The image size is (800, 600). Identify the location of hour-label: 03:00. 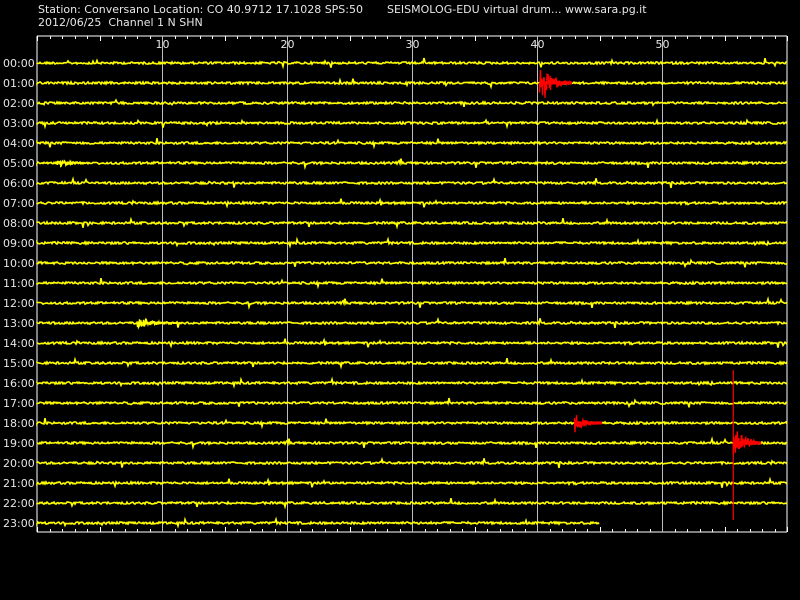
(19, 123).